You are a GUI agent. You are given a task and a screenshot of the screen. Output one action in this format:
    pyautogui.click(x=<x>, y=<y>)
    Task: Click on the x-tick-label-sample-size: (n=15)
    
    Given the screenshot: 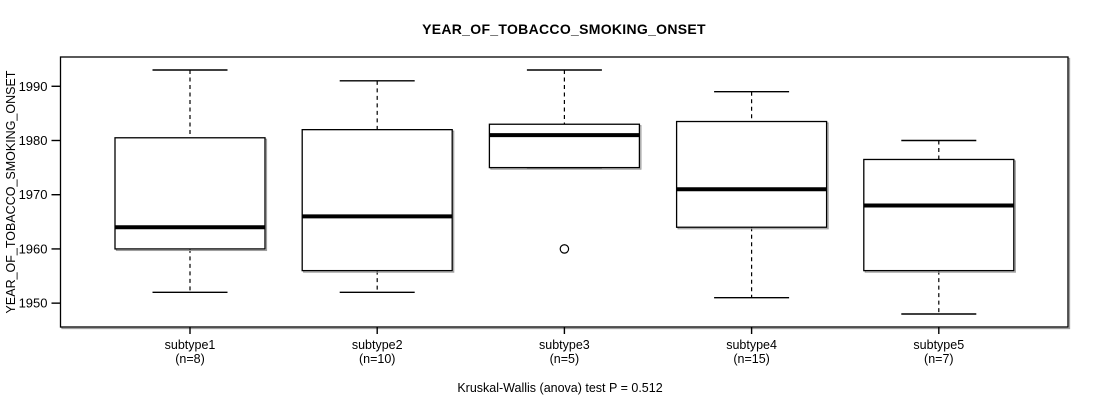 What is the action you would take?
    pyautogui.click(x=751, y=359)
    